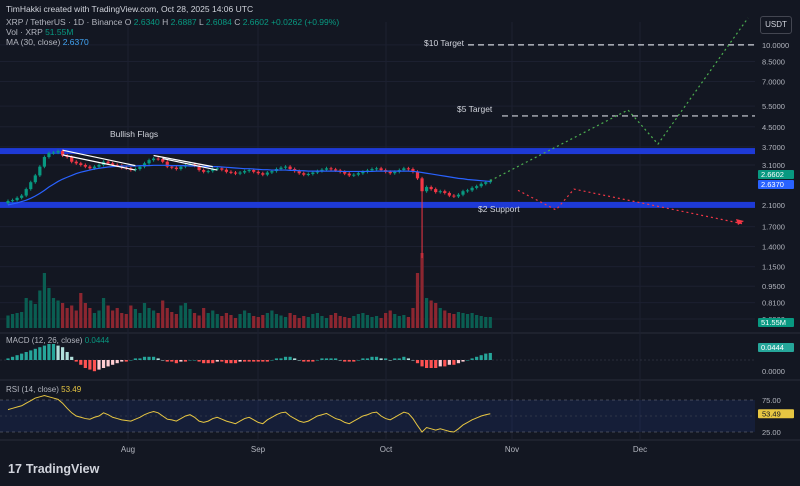 The height and width of the screenshot is (486, 800). I want to click on volume-bars, so click(249, 290).